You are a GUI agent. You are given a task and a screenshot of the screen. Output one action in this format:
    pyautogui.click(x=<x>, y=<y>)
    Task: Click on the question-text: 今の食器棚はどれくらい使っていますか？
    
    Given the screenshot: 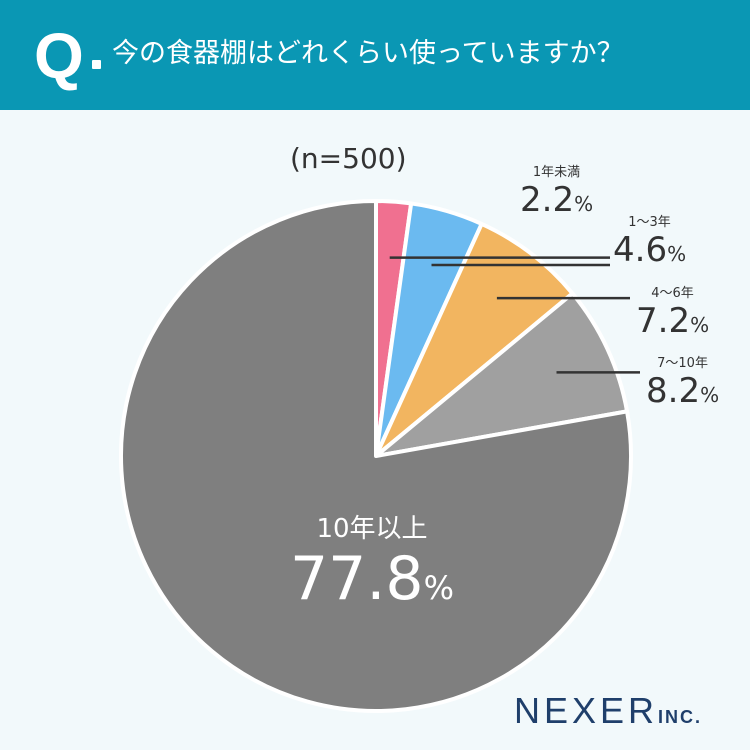 What is the action you would take?
    pyautogui.click(x=368, y=53)
    